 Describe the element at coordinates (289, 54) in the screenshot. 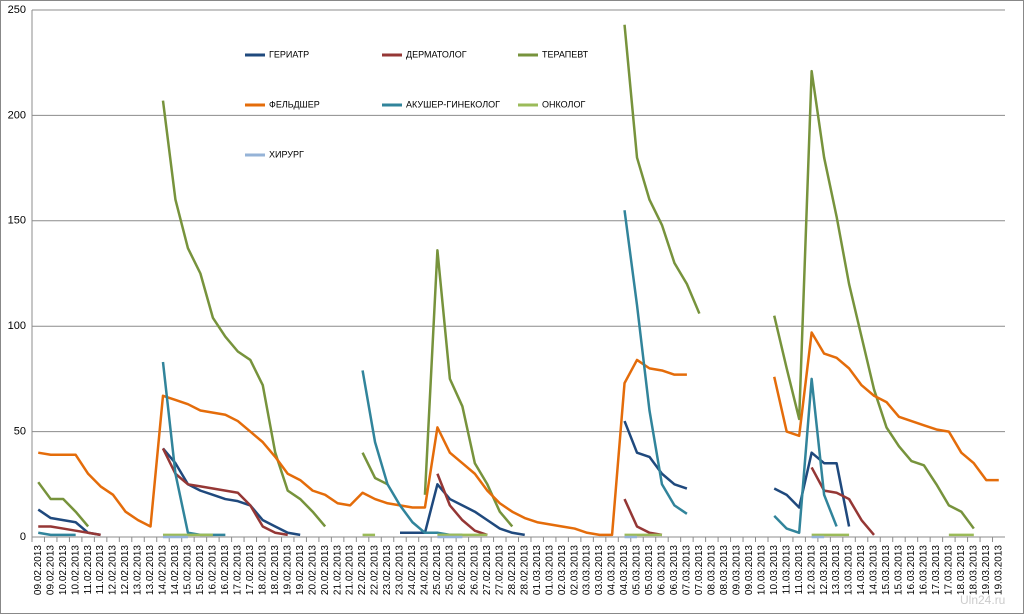

I see `legend-label: ГЕРИАТР` at that location.